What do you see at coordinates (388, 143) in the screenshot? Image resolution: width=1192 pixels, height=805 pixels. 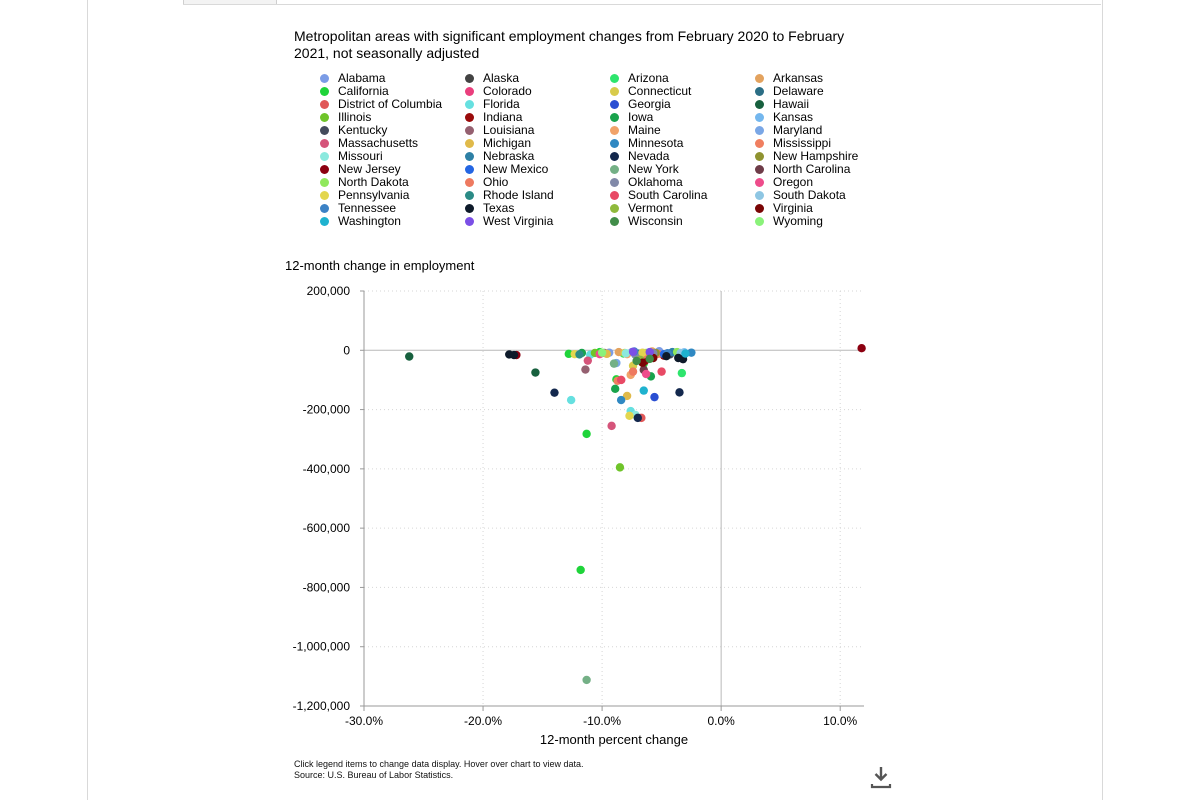 I see `legend-item-massachusetts: Massachusetts` at bounding box center [388, 143].